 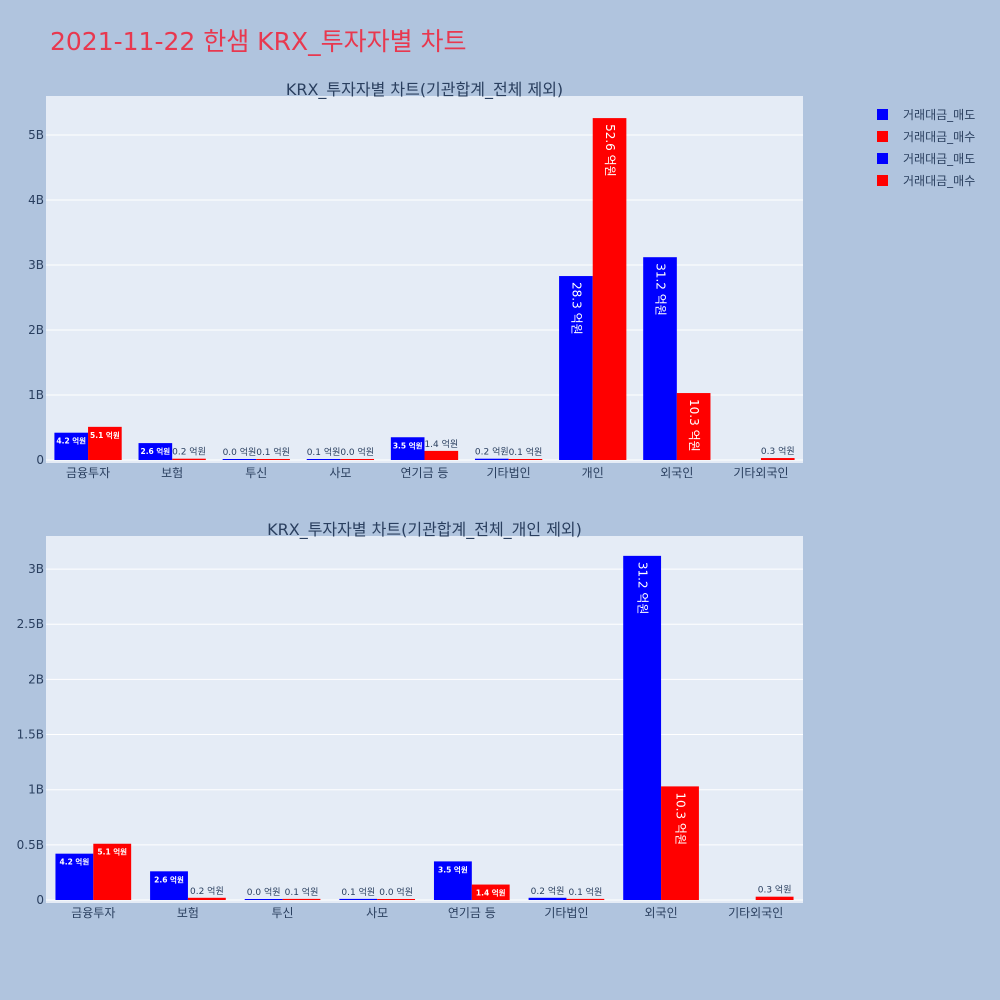 I want to click on data-label: 4.2 억원, so click(x=75, y=862).